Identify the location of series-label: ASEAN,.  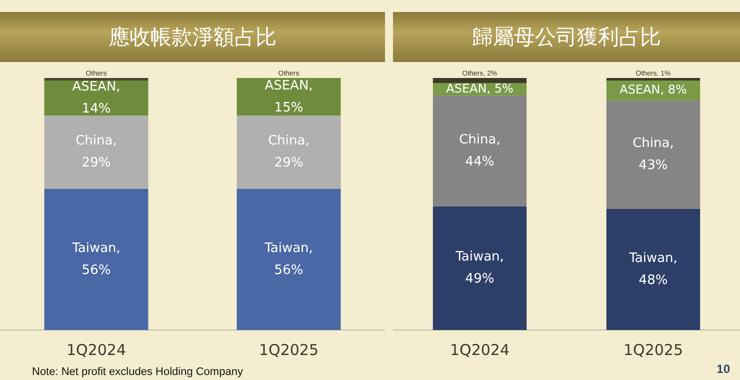
(288, 86).